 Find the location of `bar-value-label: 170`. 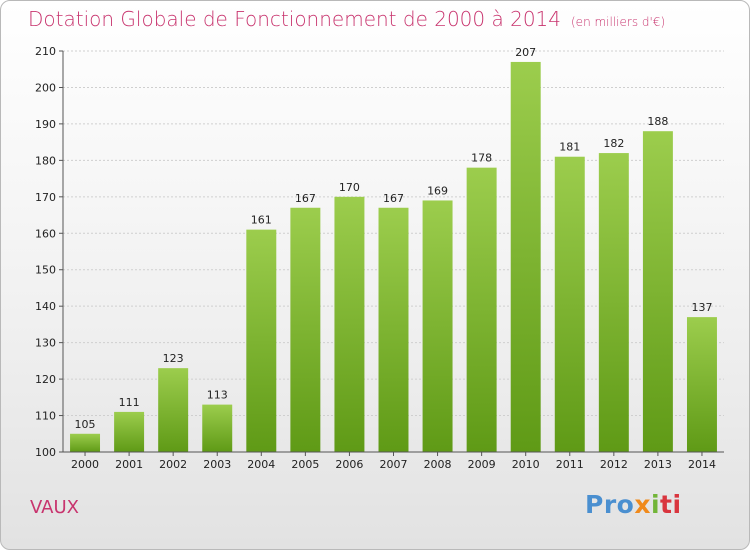

bar-value-label: 170 is located at coordinates (349, 187).